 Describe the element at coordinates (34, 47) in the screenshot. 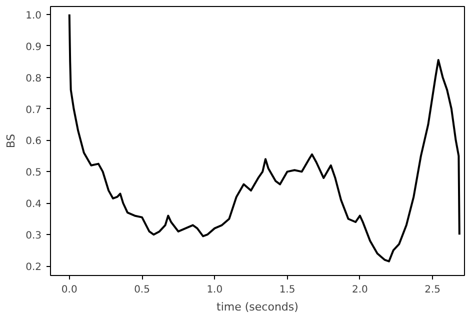

I see `y-tick-label: 0.9` at that location.